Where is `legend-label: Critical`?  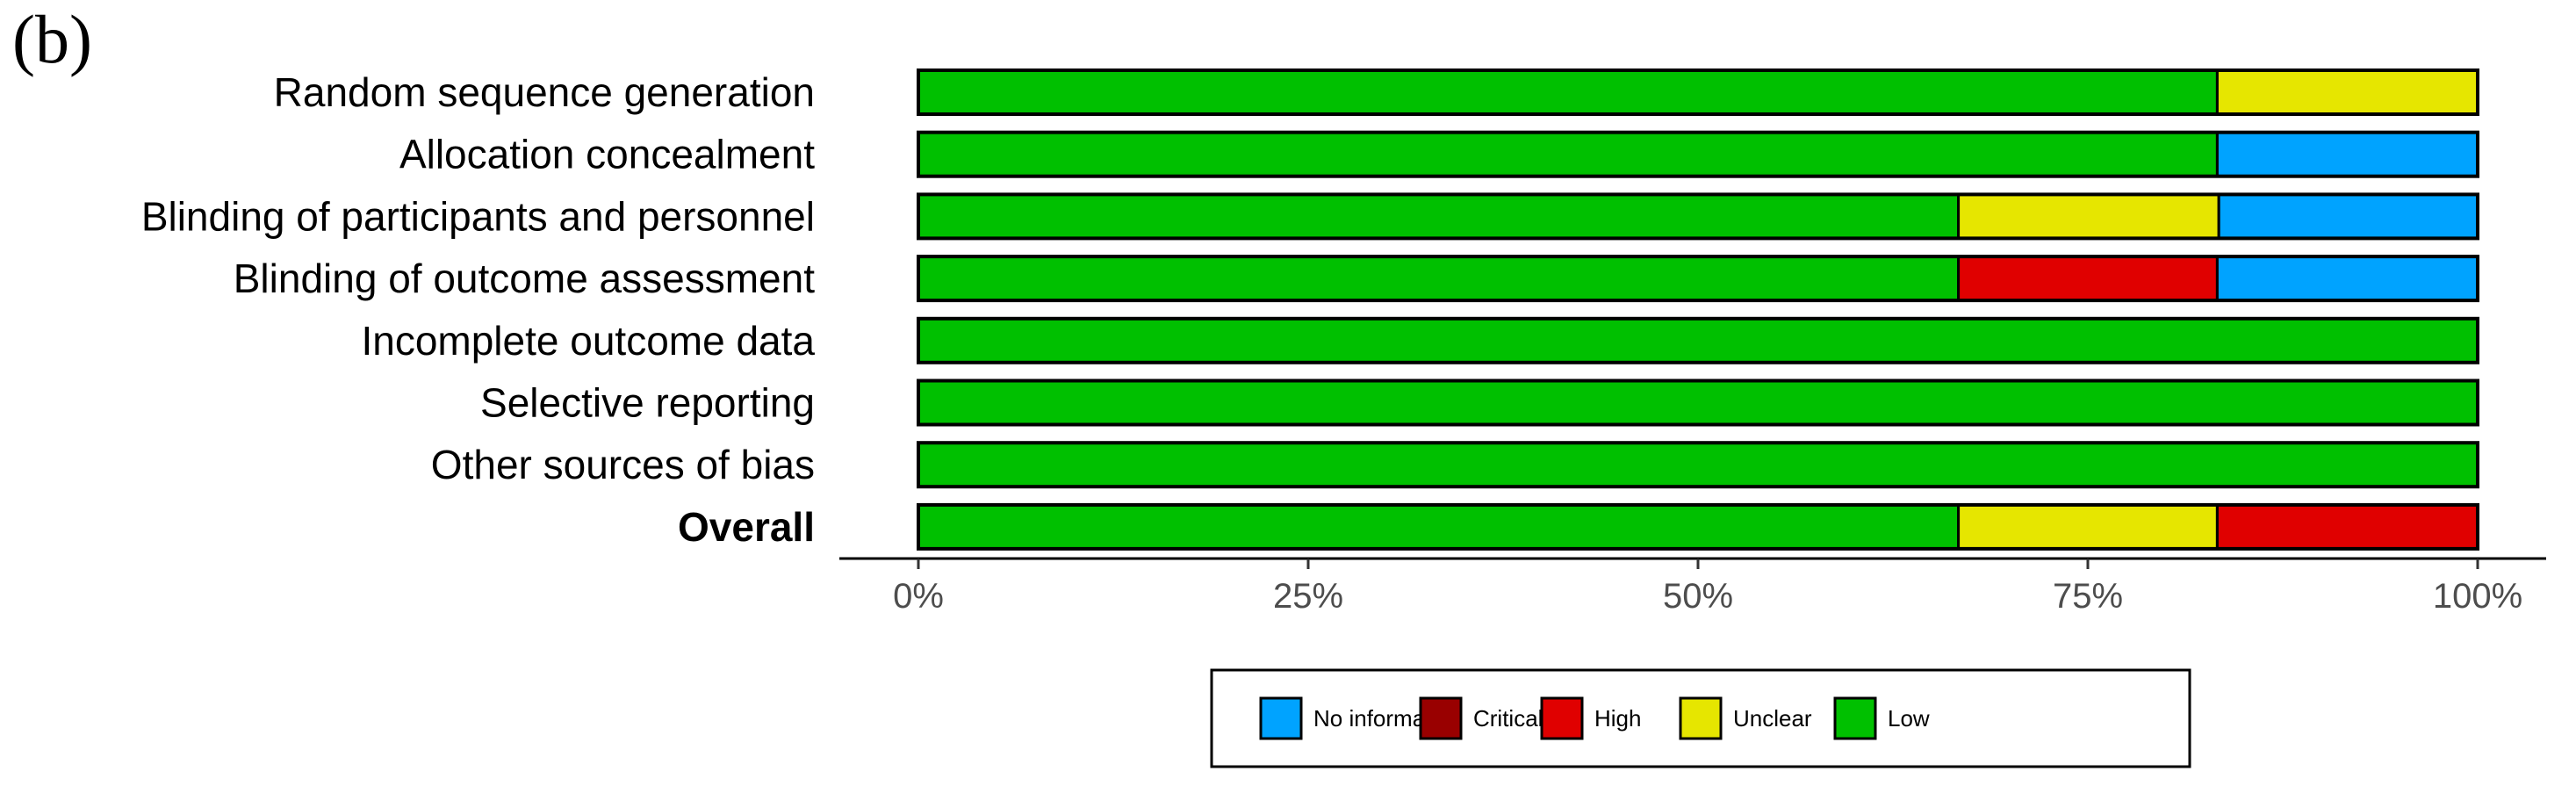
legend-label: Critical is located at coordinates (1508, 718).